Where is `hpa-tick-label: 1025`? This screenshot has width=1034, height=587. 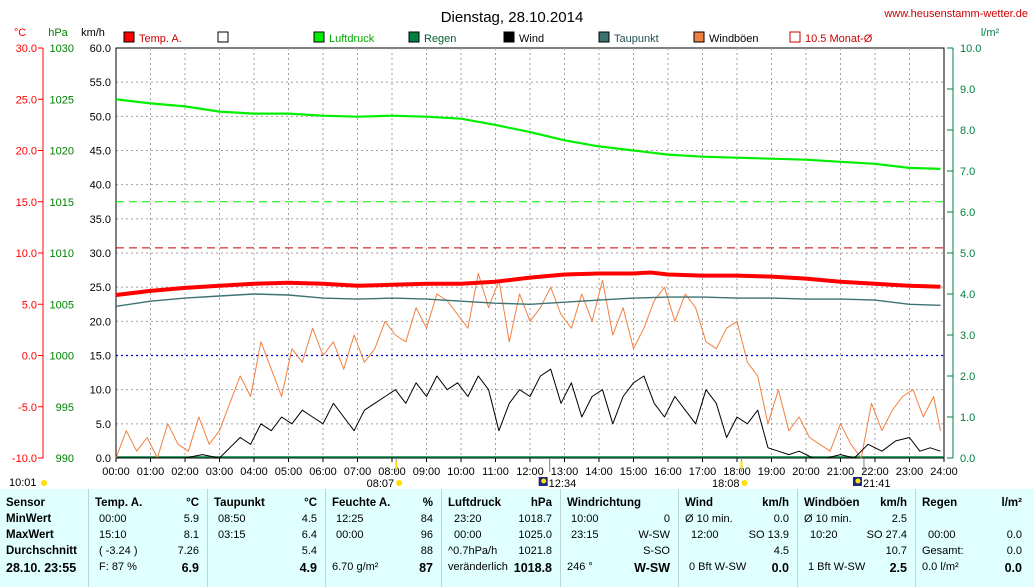
hpa-tick-label: 1025 is located at coordinates (62, 100).